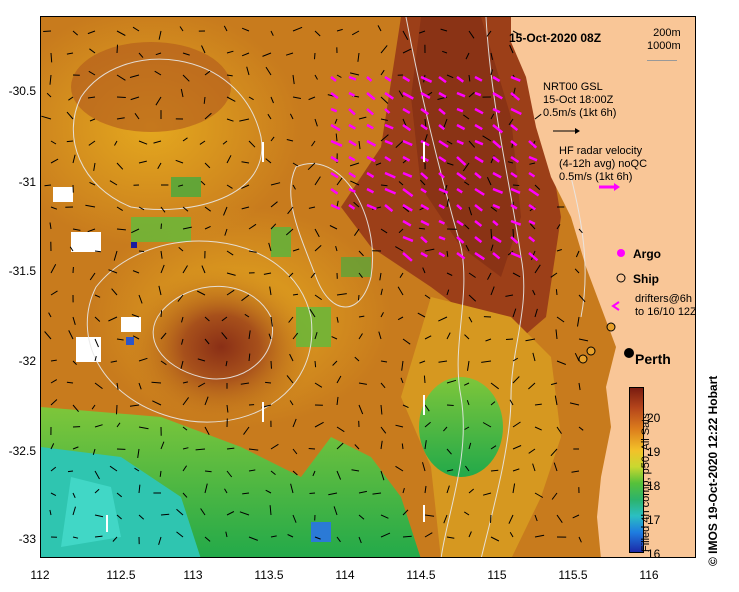 The height and width of the screenshot is (592, 739). I want to click on y-tick-label: -31.5, so click(22, 271).